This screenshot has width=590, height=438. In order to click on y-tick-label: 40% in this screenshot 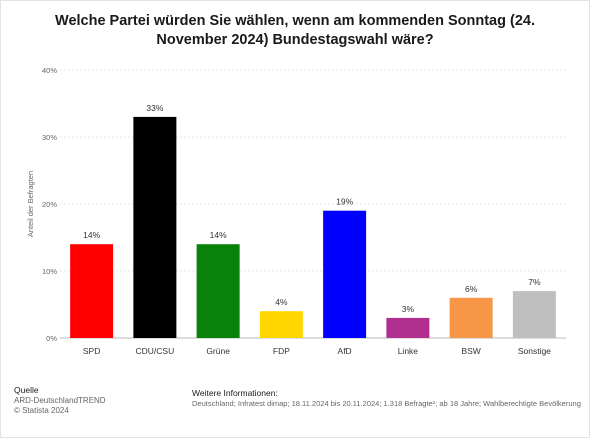, I will do `click(49, 70)`.